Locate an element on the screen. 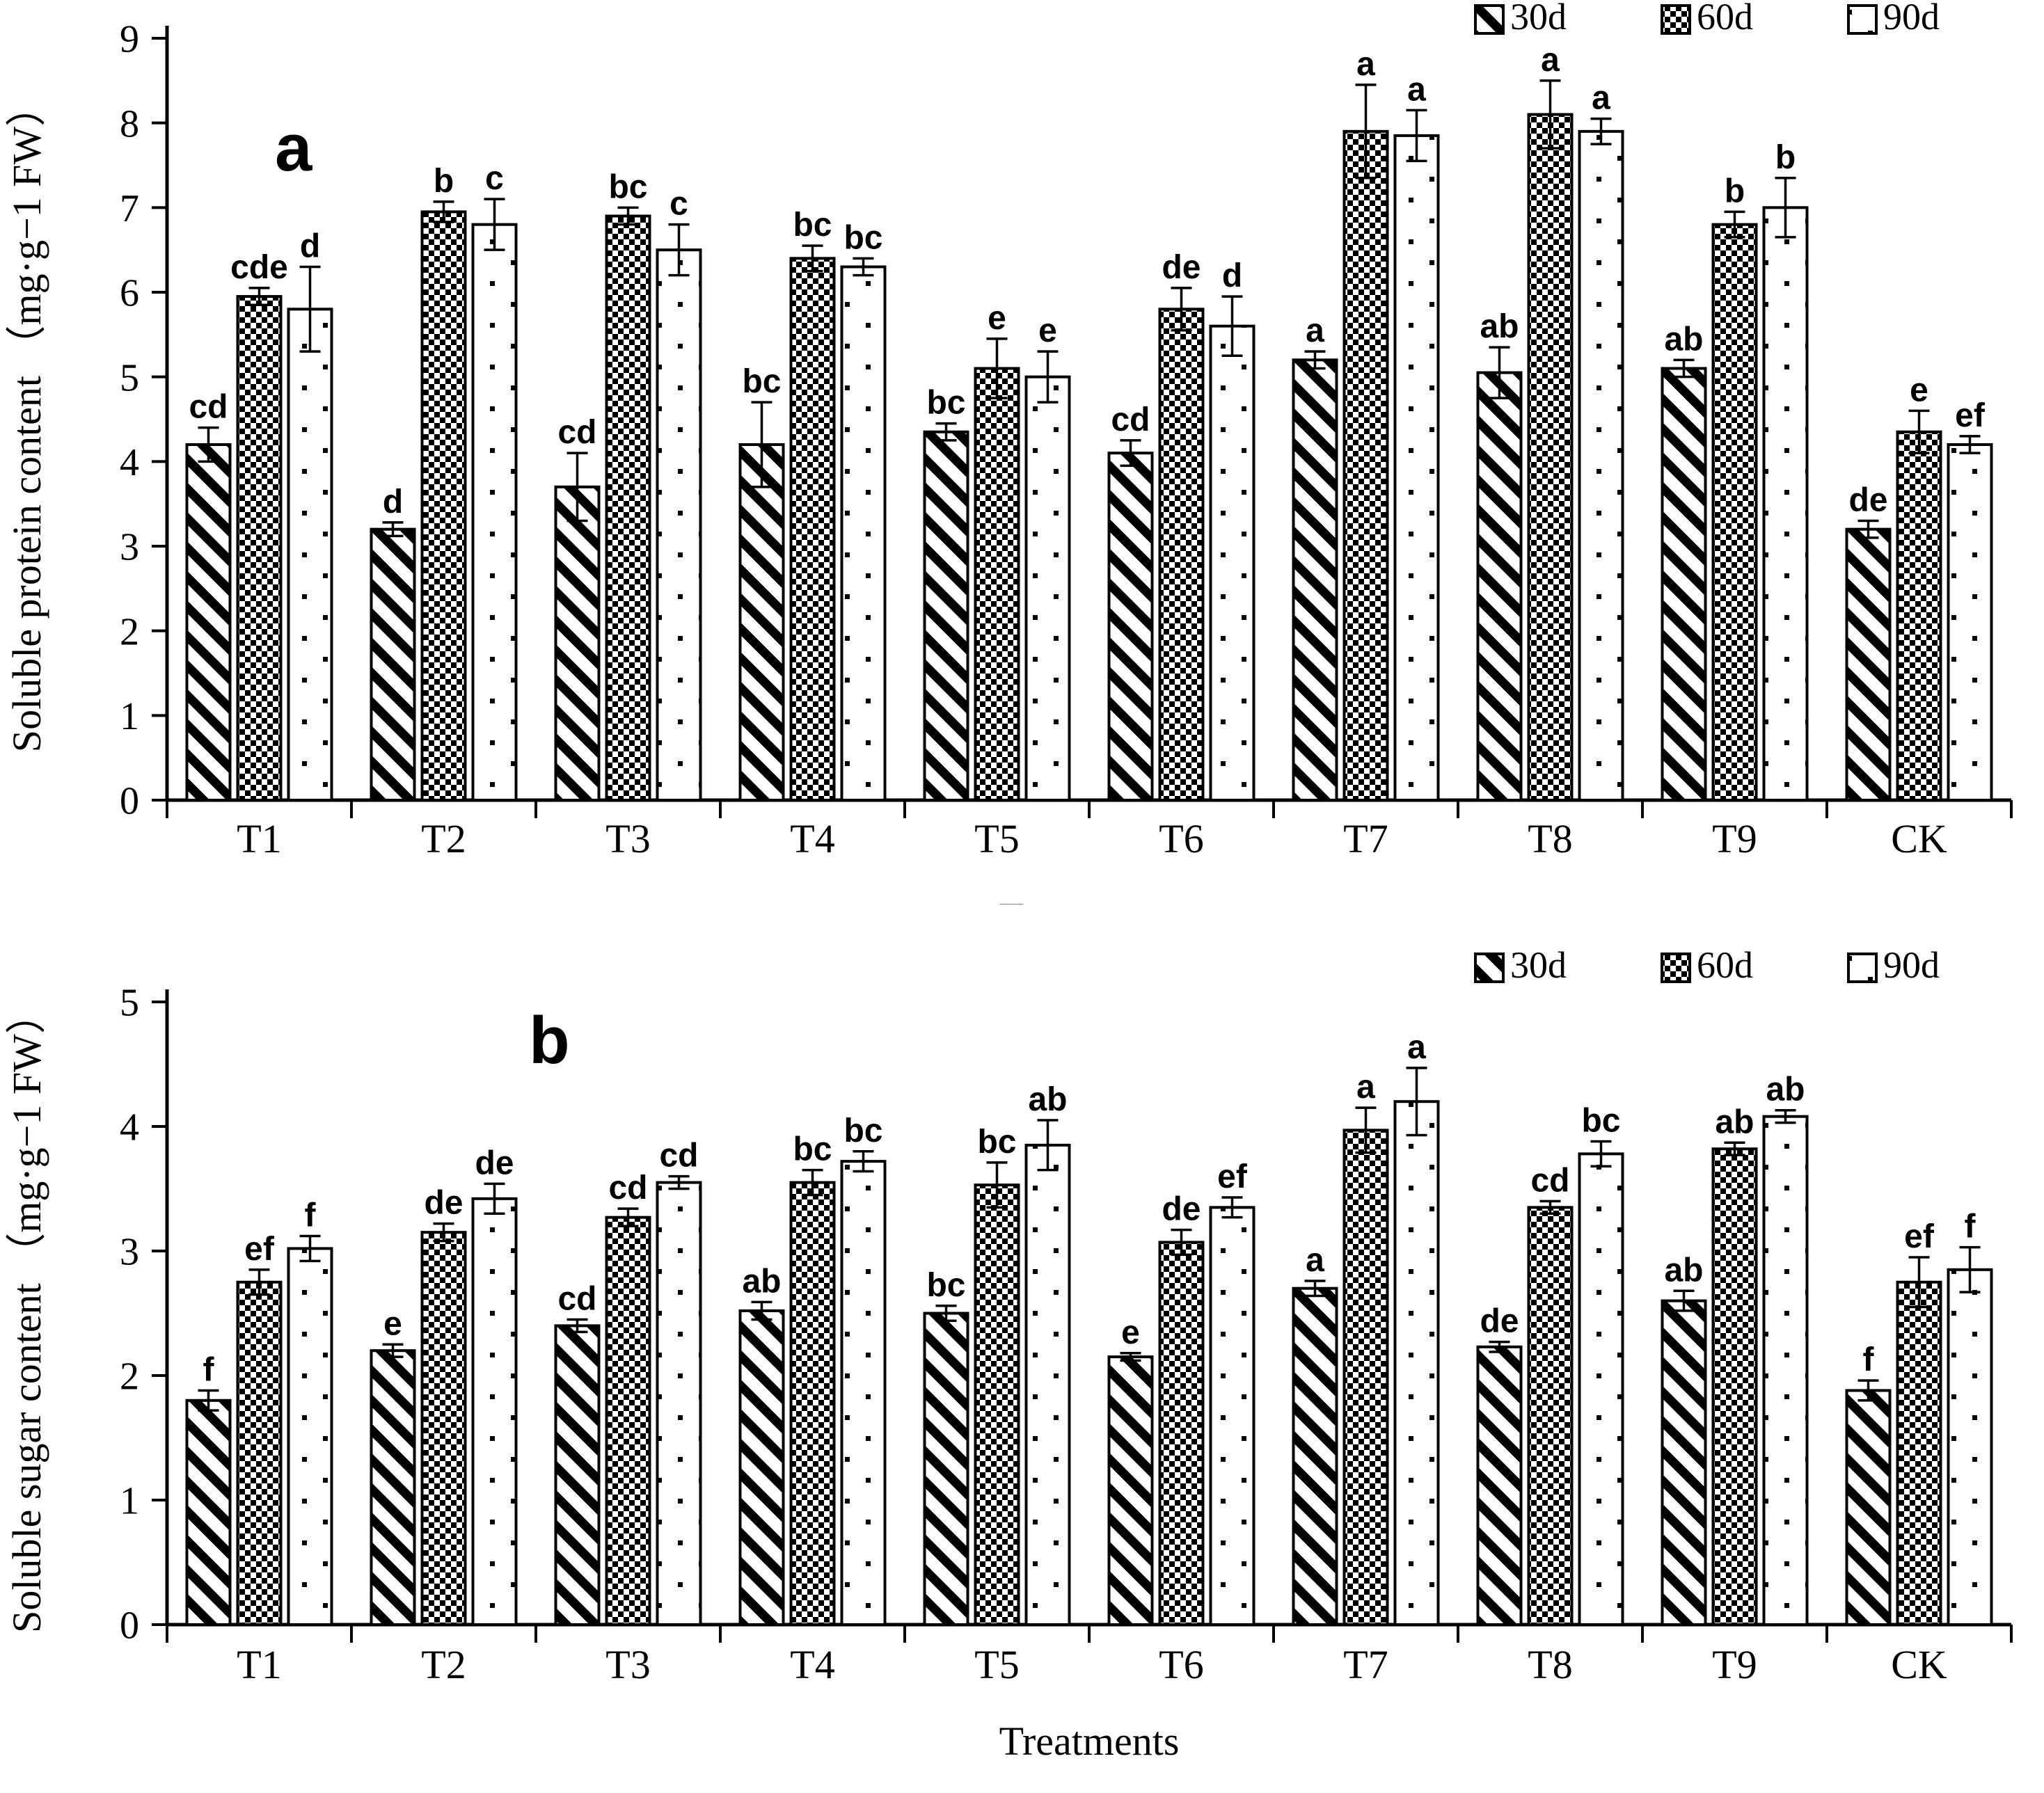 This screenshot has height=1793, width=2044. legend-item-30d: 30d is located at coordinates (1520, 19).